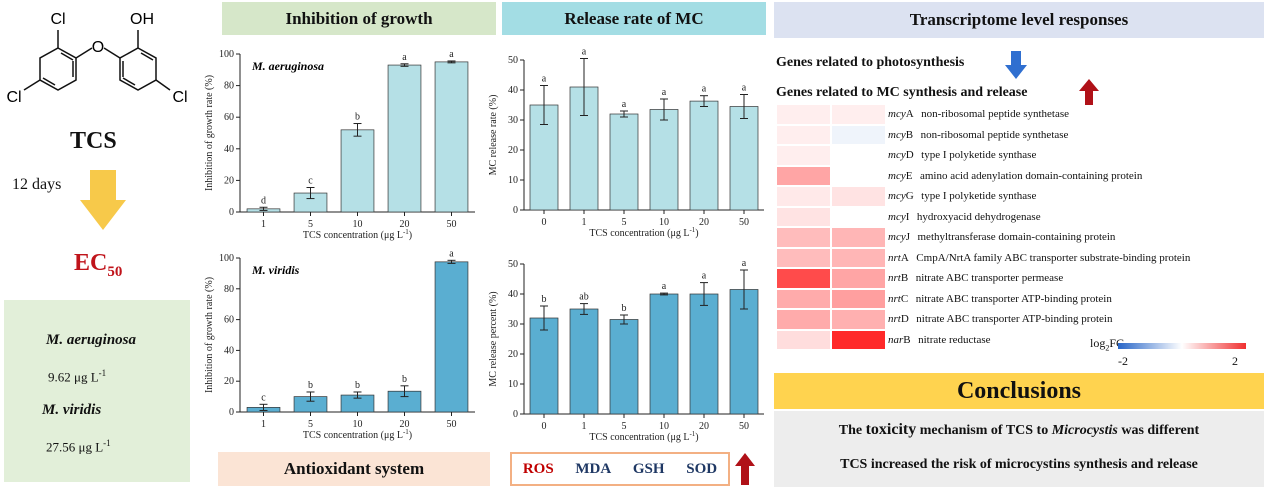 The width and height of the screenshot is (1268, 489). What do you see at coordinates (513, 180) in the screenshot?
I see `y-tick-label: 10` at bounding box center [513, 180].